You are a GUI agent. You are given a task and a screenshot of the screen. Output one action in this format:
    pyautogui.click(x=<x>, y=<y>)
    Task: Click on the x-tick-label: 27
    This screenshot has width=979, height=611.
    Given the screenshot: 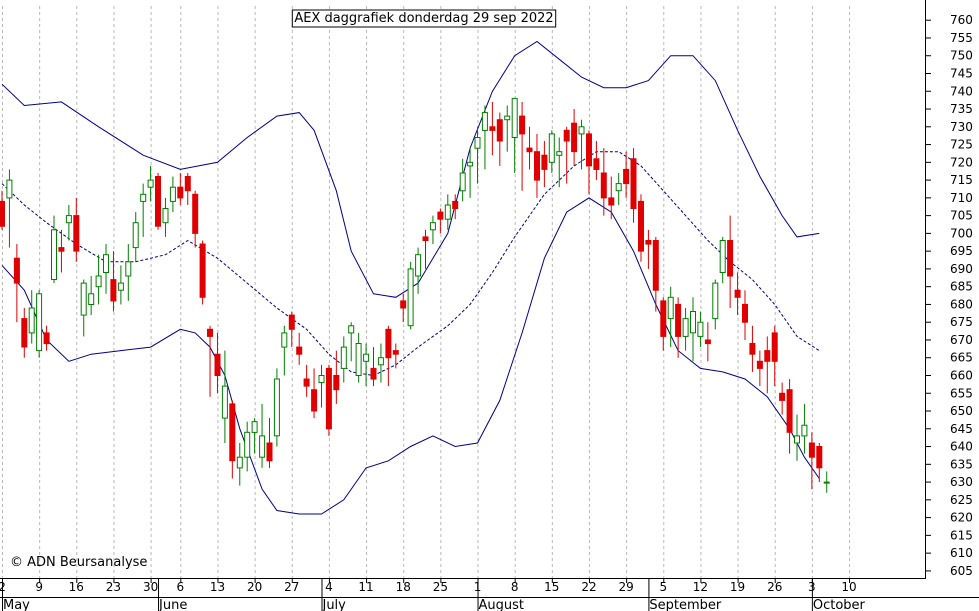 What is the action you would take?
    pyautogui.click(x=291, y=587)
    